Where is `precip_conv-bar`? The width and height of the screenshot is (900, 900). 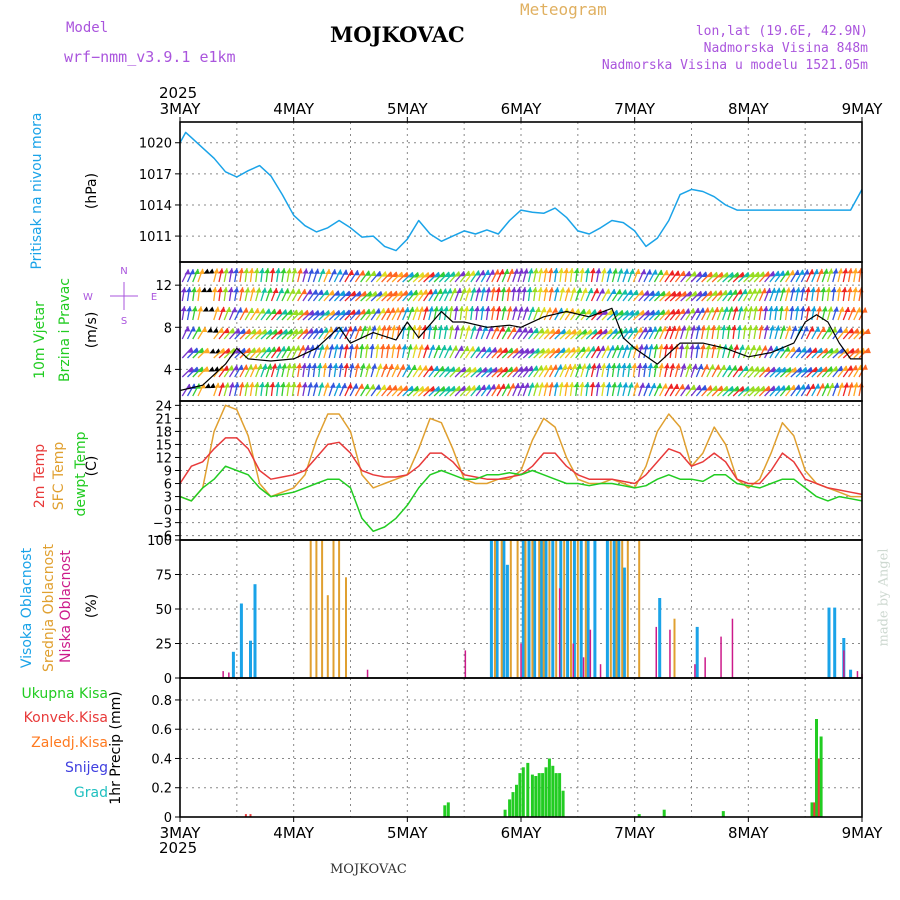 precip_conv-bar is located at coordinates (818, 787).